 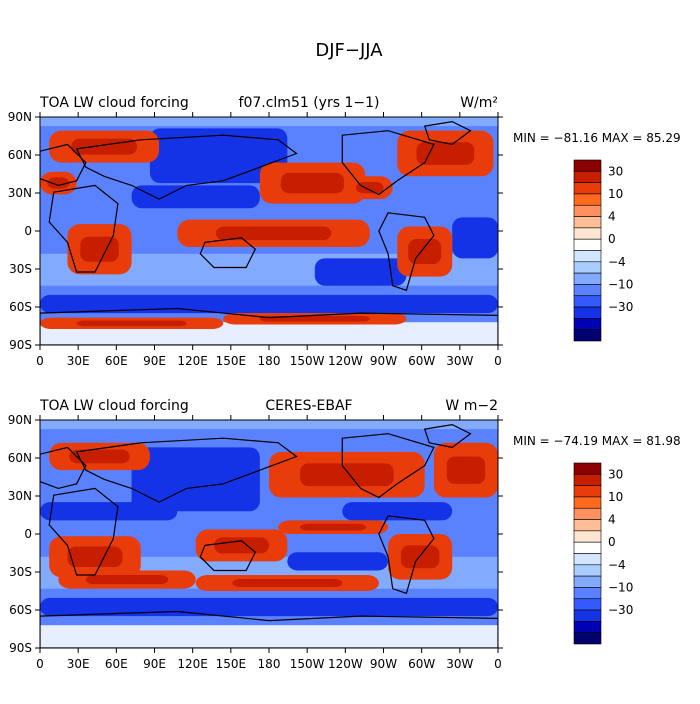 I want to click on lat-tick-label: 30S, so click(x=20, y=269).